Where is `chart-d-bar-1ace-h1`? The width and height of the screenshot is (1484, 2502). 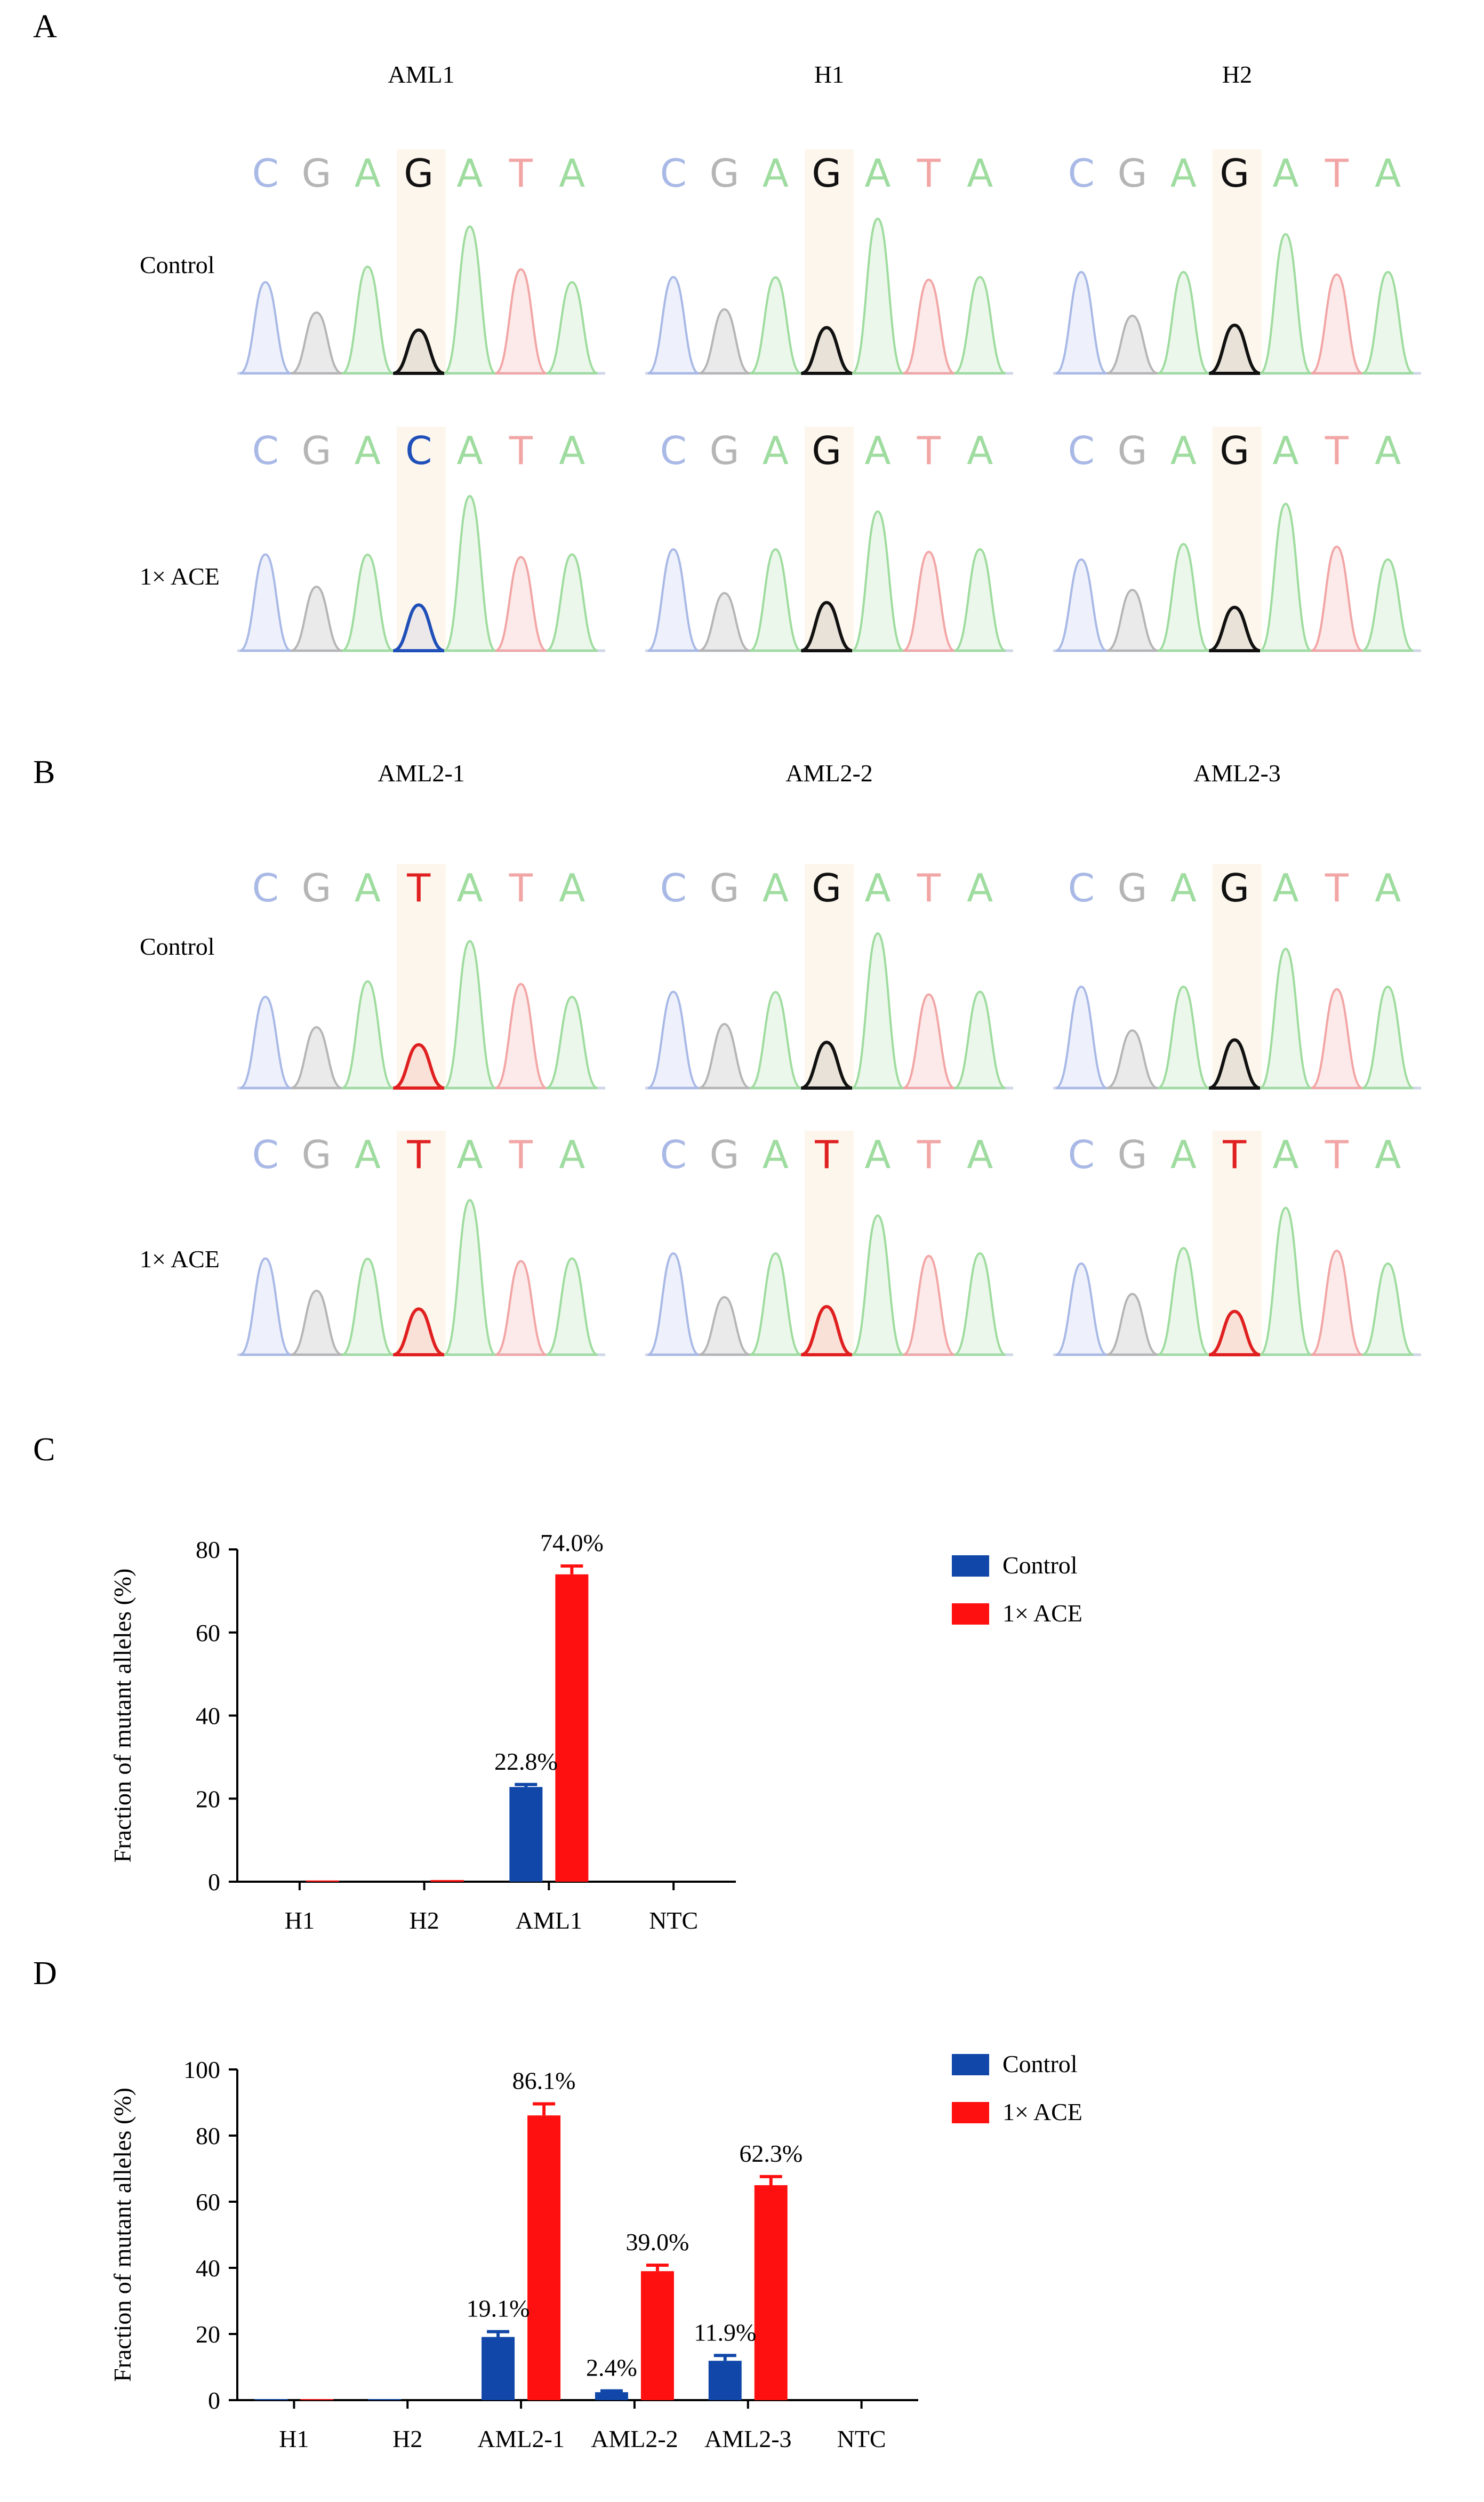
chart-d-bar-1ace-h1 is located at coordinates (317, 2399).